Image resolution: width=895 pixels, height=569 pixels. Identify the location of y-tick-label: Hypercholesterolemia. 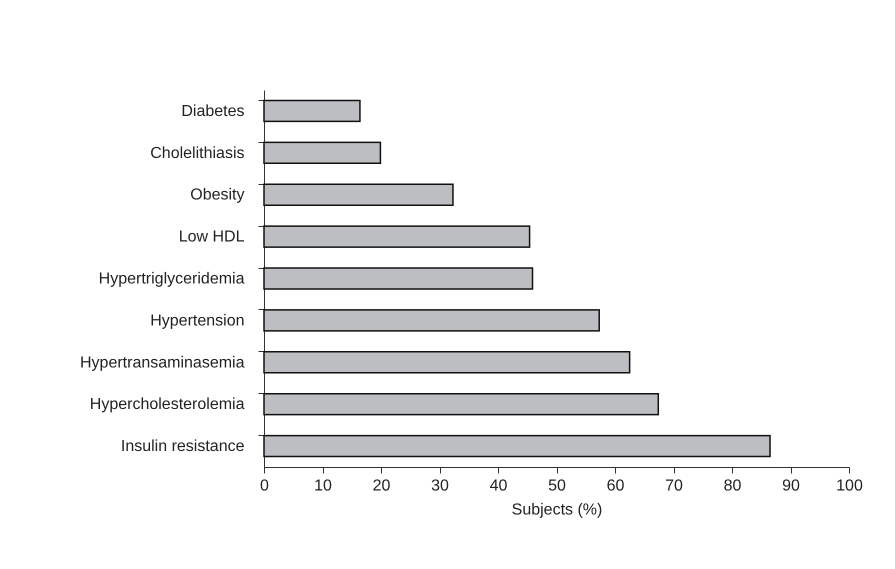
(167, 405).